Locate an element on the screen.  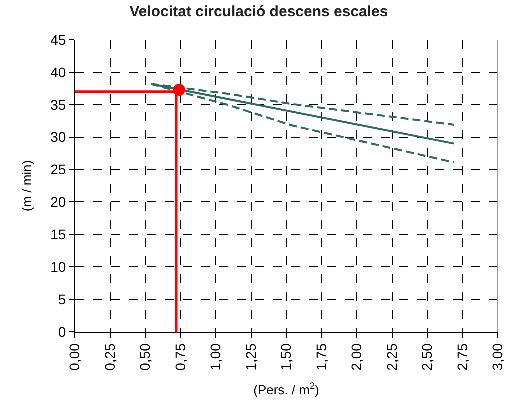
y-tick-label: 45 is located at coordinates (58, 40).